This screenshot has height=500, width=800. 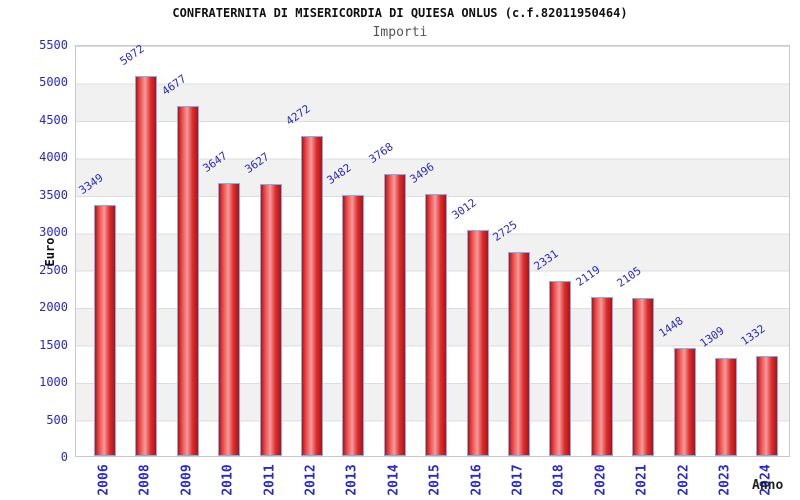 What do you see at coordinates (53, 194) in the screenshot?
I see `y-tick-label: 3500` at bounding box center [53, 194].